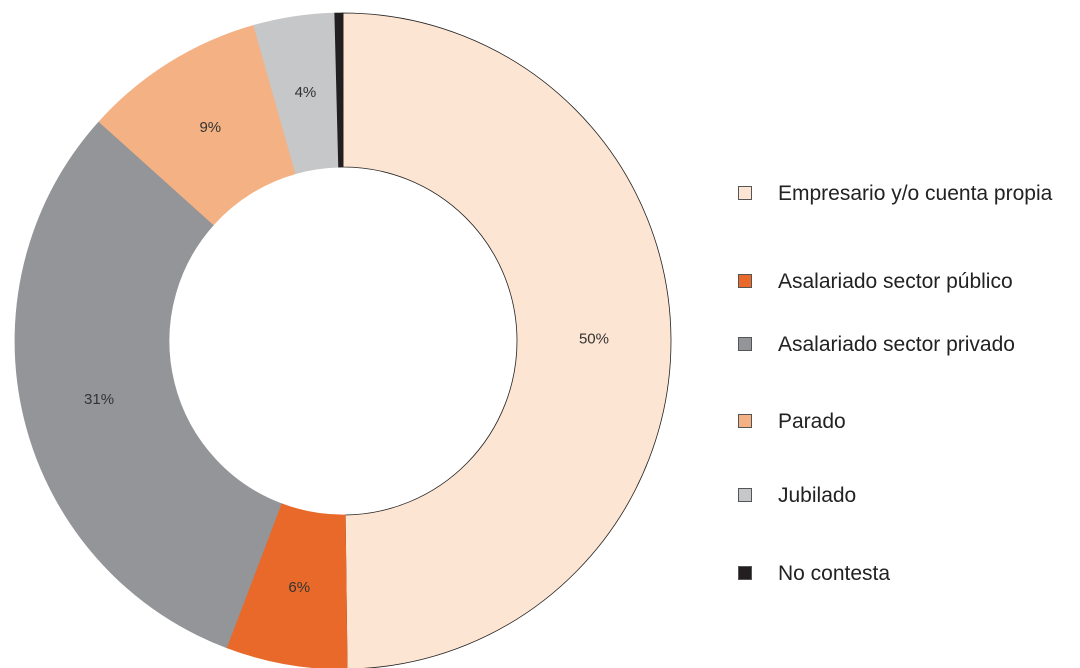 The height and width of the screenshot is (668, 1080). What do you see at coordinates (210, 127) in the screenshot?
I see `data-label: 9%` at bounding box center [210, 127].